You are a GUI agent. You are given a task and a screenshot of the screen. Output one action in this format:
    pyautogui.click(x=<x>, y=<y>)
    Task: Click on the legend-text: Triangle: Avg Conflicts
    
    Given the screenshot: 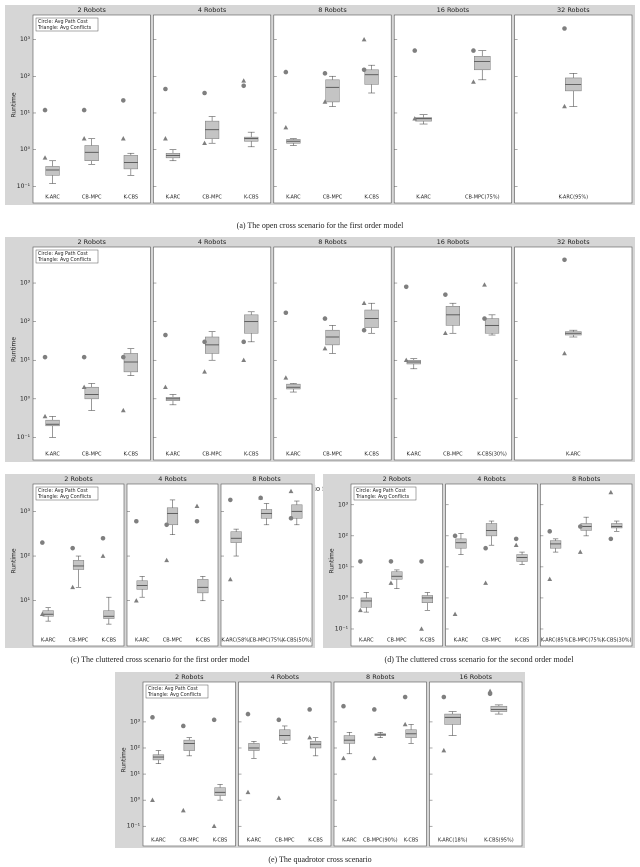 What is the action you would take?
    pyautogui.click(x=64, y=28)
    